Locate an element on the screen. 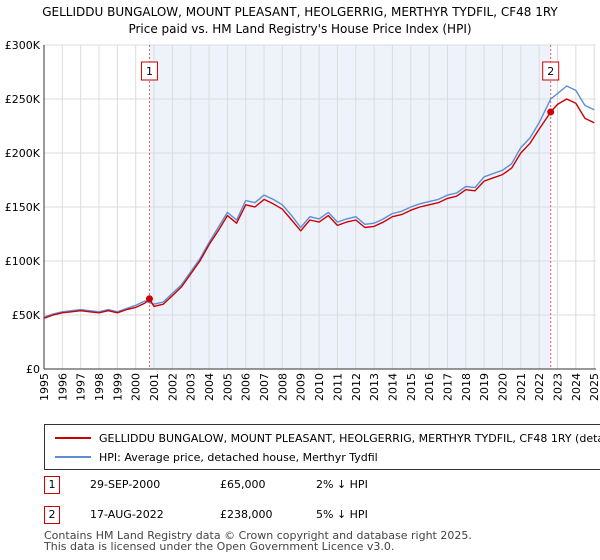 The image size is (600, 560). sale-marker-label: 2 is located at coordinates (550, 71).